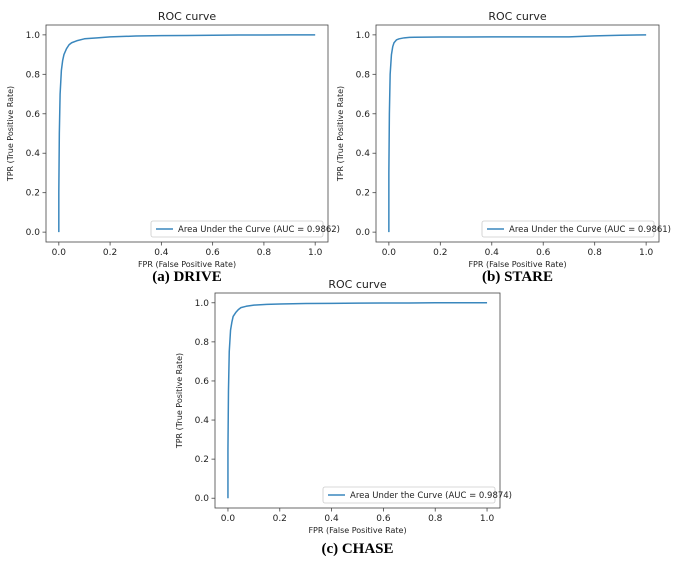 The height and width of the screenshot is (563, 674). I want to click on subfigure-caption: (c) CHASE, so click(357, 549).